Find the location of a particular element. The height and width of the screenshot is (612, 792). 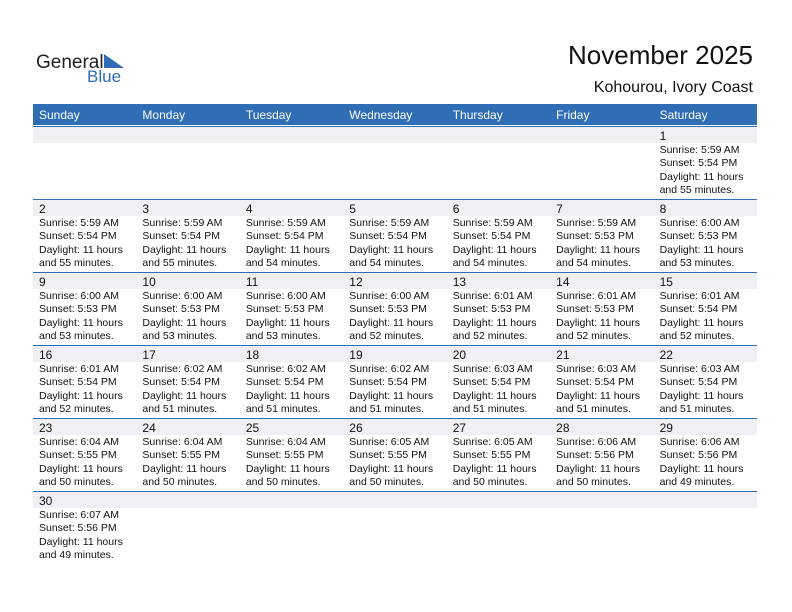

day-number: 24 is located at coordinates (149, 428).